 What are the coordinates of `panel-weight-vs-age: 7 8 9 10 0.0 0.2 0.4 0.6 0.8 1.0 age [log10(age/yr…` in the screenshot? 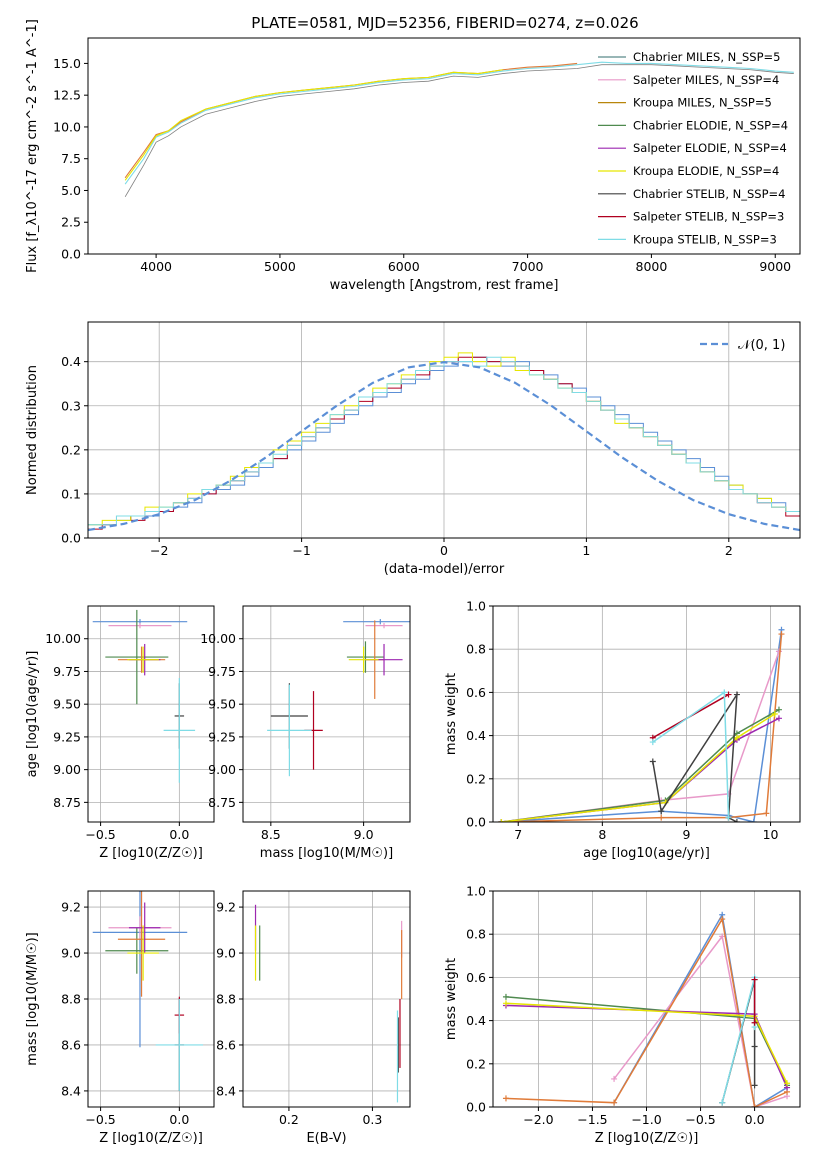 It's located at (622, 730).